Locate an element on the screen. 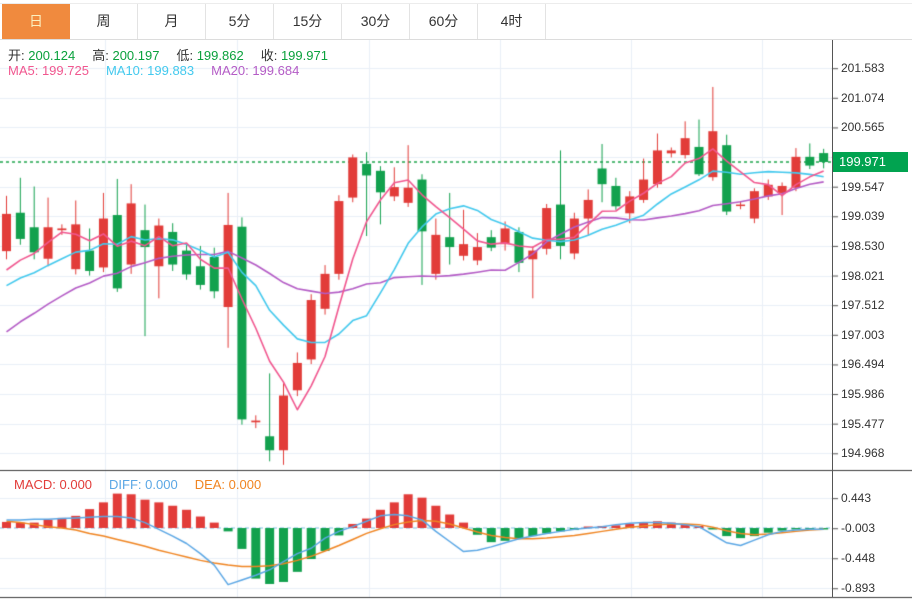  close-value: 收: 199.971 is located at coordinates (294, 55).